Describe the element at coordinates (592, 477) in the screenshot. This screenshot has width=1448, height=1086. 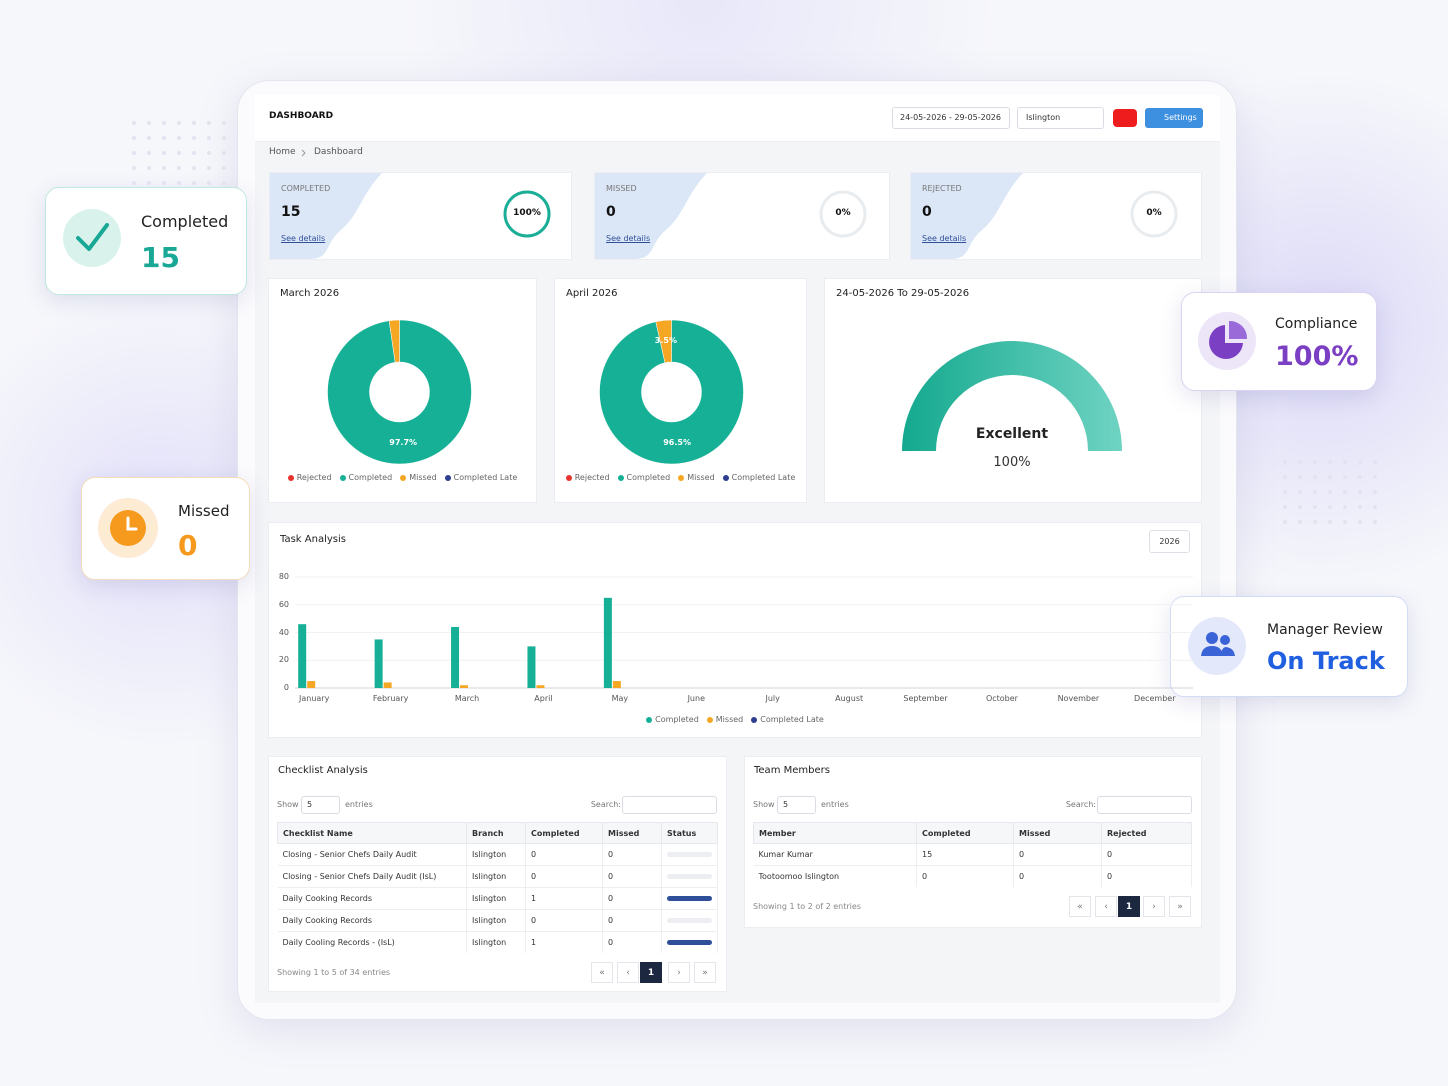
I see `legend-label: Rejected` at that location.